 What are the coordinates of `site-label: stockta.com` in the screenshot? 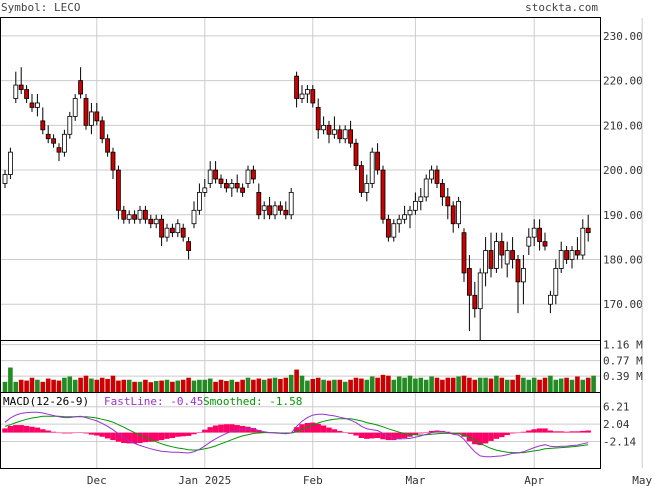 It's located at (561, 7).